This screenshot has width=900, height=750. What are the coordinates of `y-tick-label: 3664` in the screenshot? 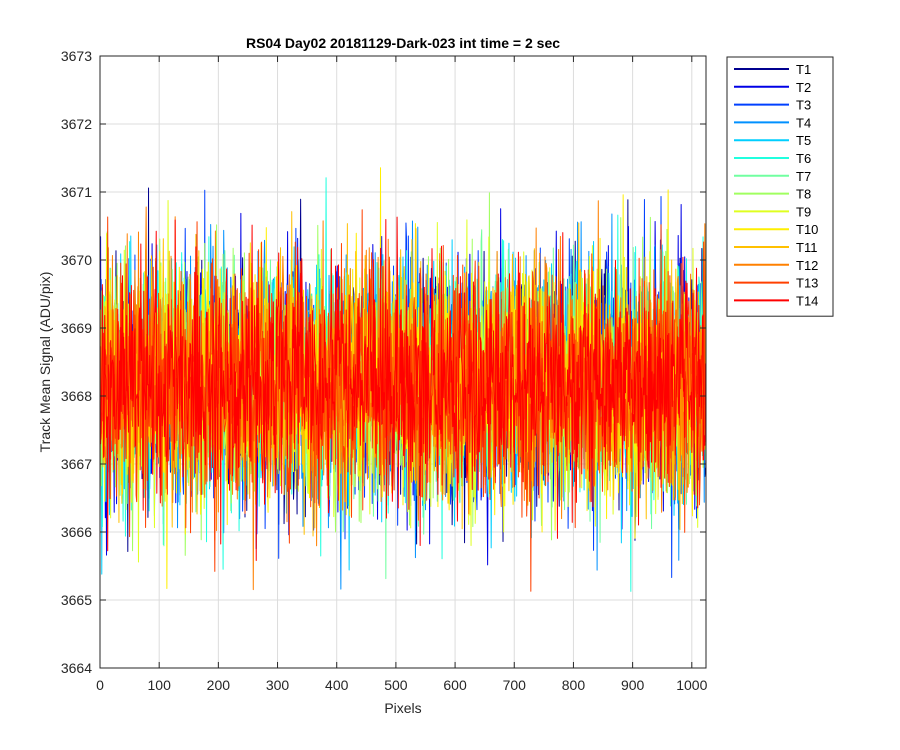 It's located at (76, 668).